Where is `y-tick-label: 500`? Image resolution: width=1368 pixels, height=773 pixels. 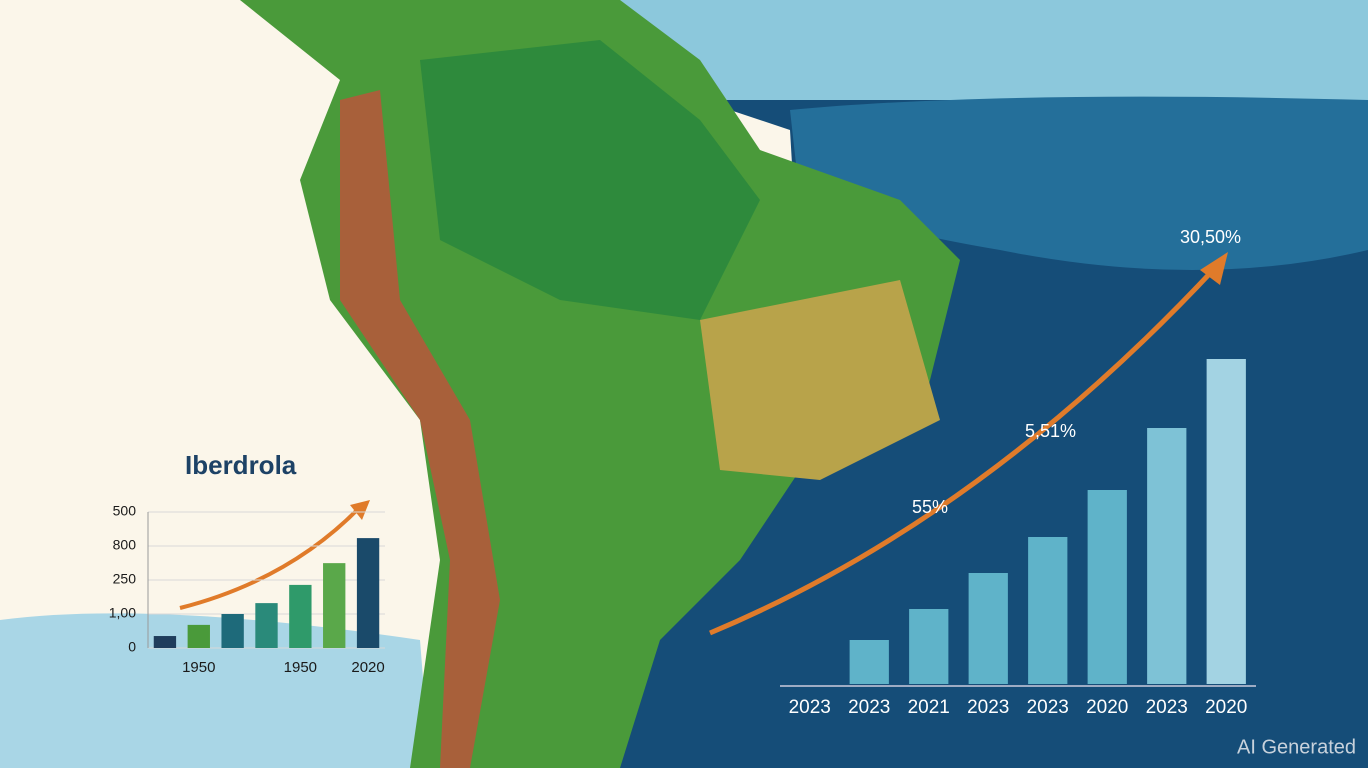
y-tick-label: 500 is located at coordinates (125, 511).